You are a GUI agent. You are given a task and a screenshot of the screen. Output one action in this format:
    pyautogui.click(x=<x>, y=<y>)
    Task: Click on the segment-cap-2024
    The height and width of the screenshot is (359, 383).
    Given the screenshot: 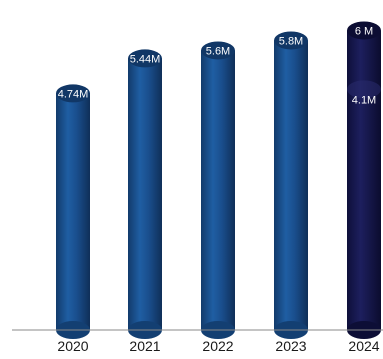 What is the action you would take?
    pyautogui.click(x=364, y=89)
    